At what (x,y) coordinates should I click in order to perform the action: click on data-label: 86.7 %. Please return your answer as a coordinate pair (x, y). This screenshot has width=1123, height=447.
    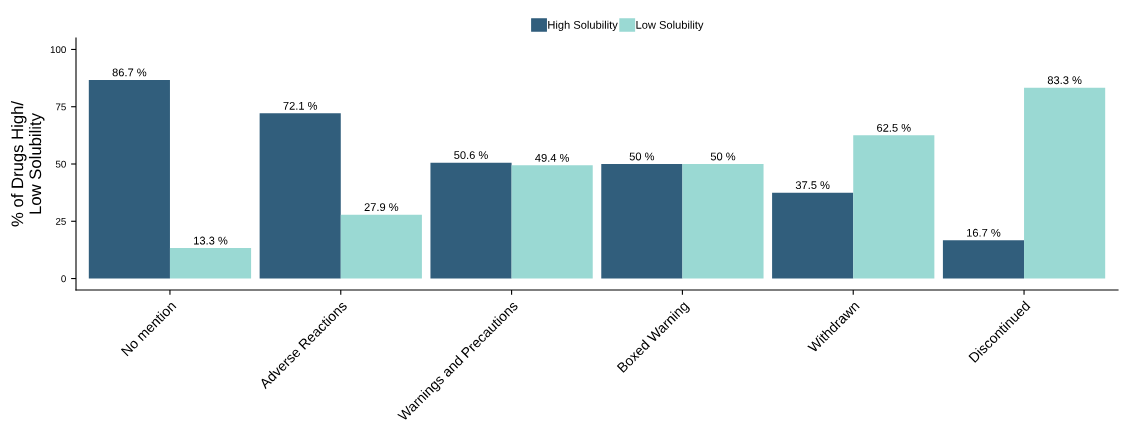
    Looking at the image, I should click on (129, 72).